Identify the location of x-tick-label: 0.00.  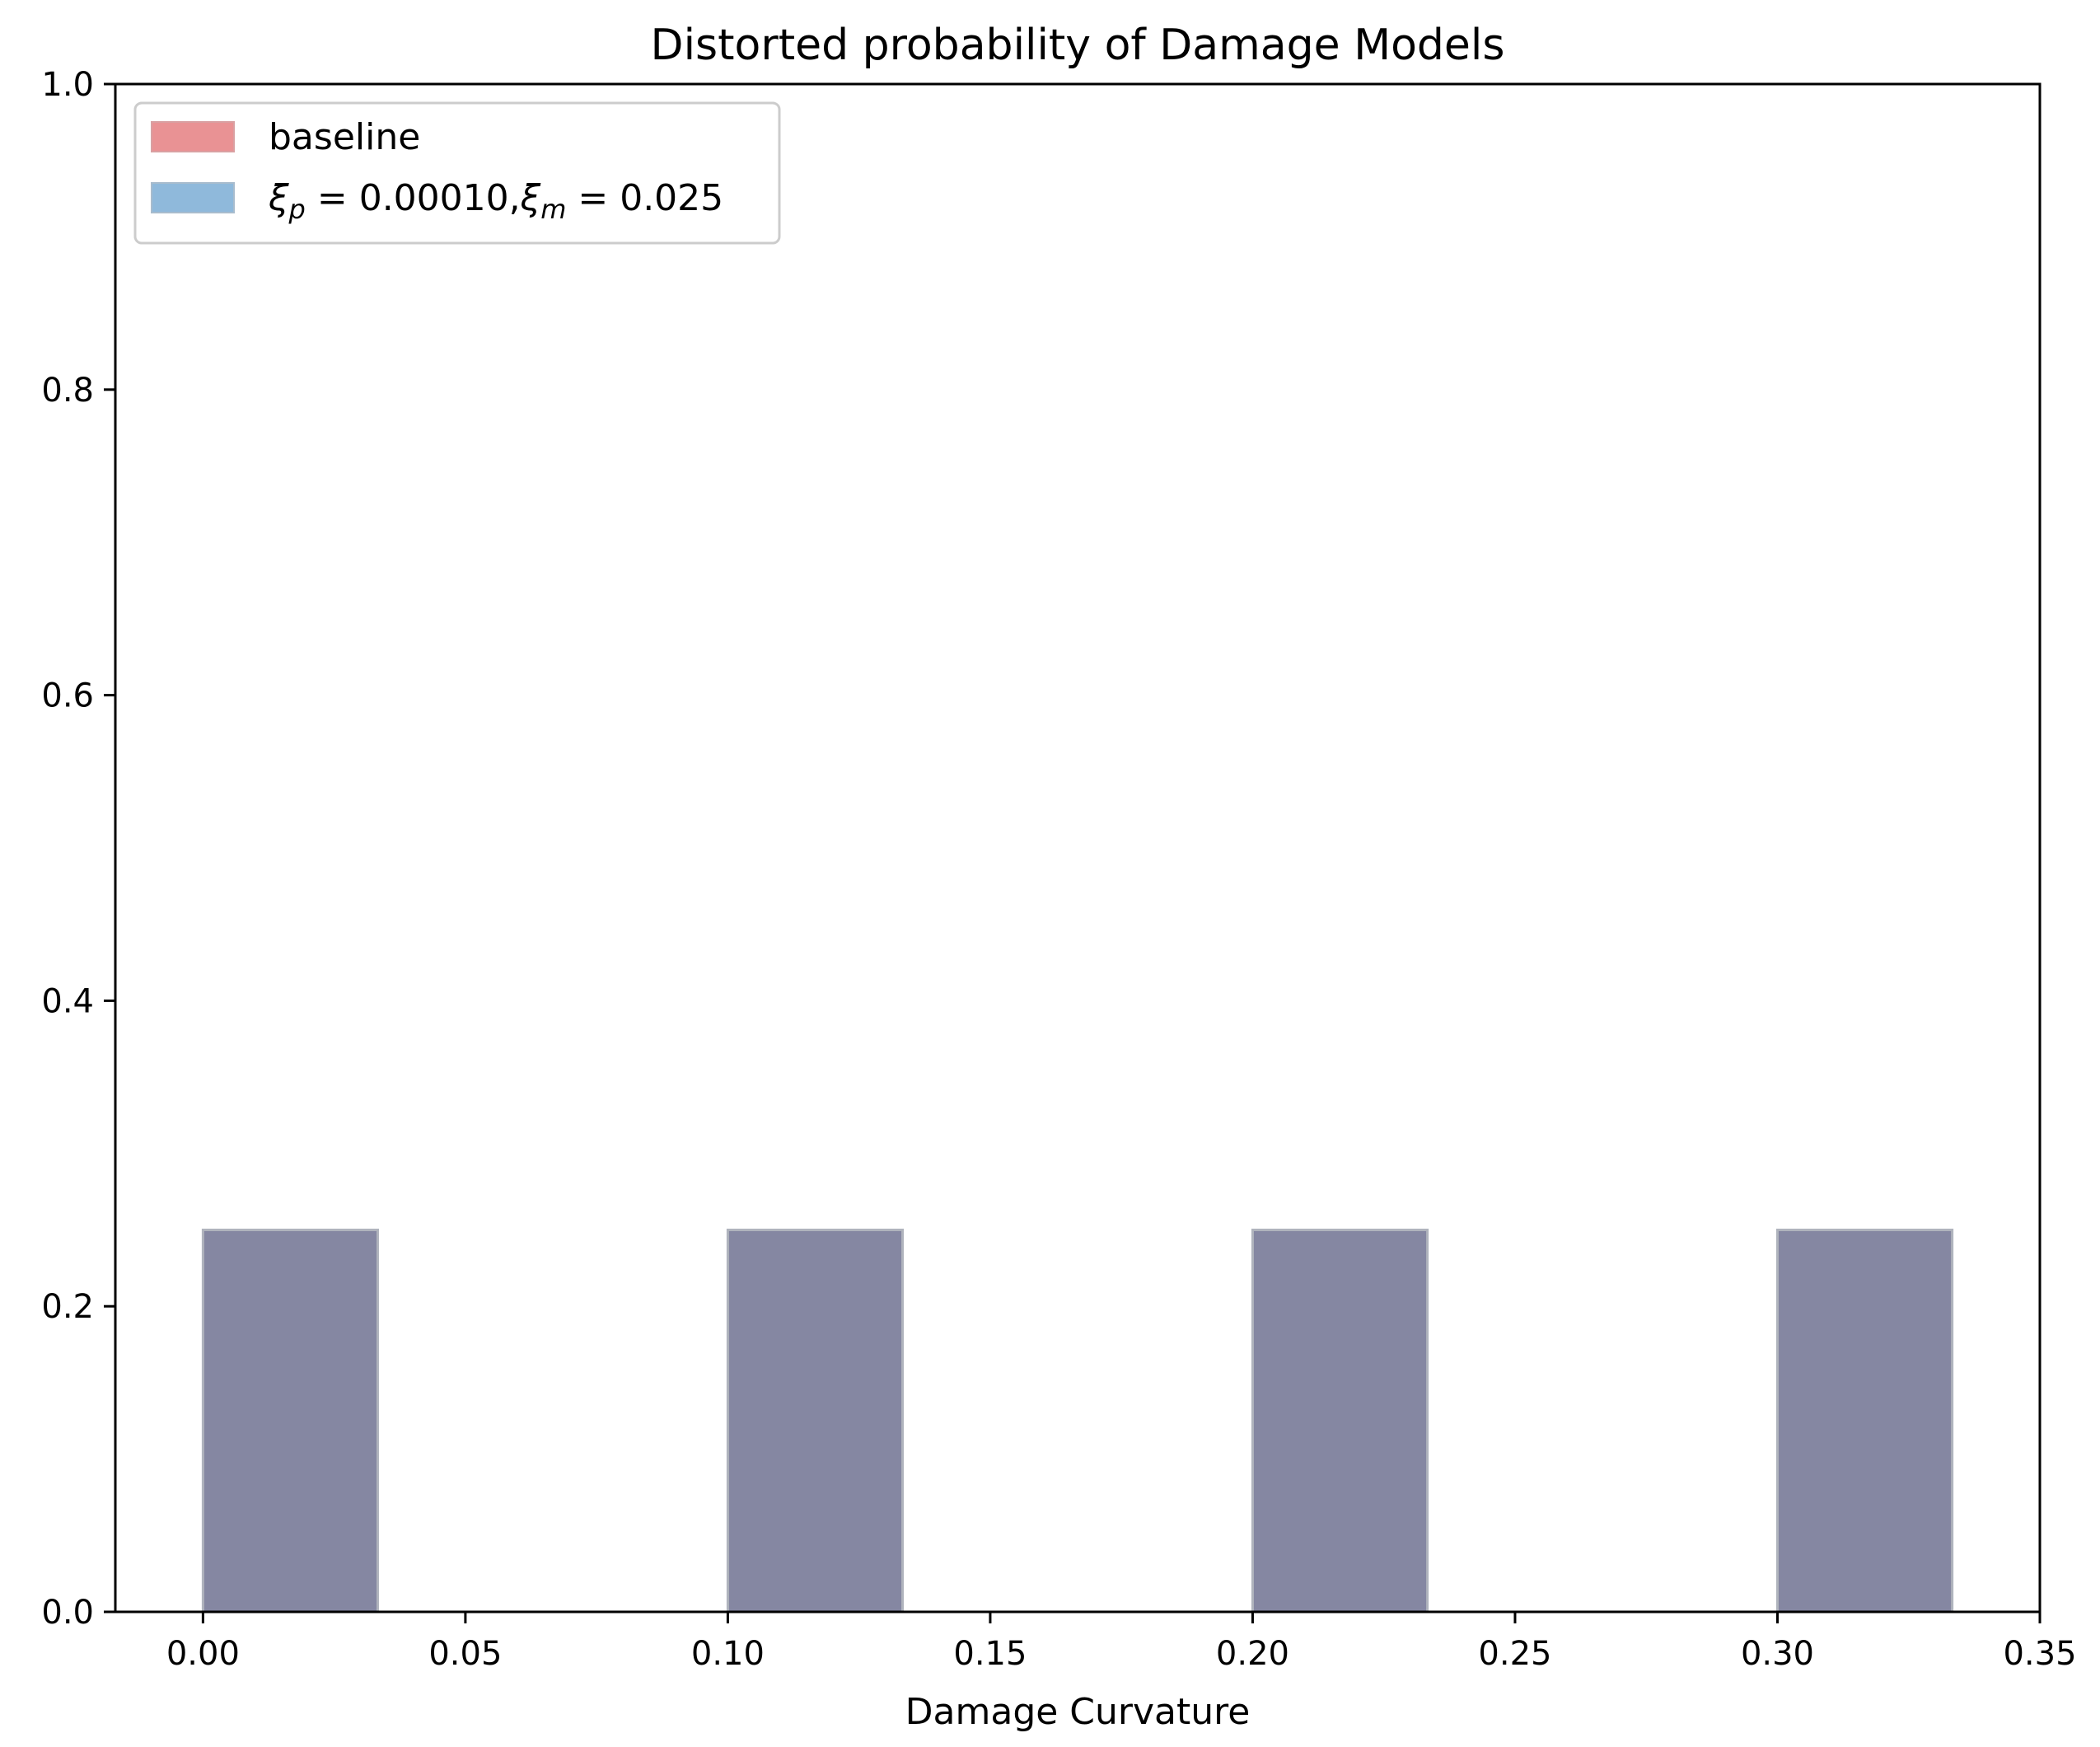
(203, 1654).